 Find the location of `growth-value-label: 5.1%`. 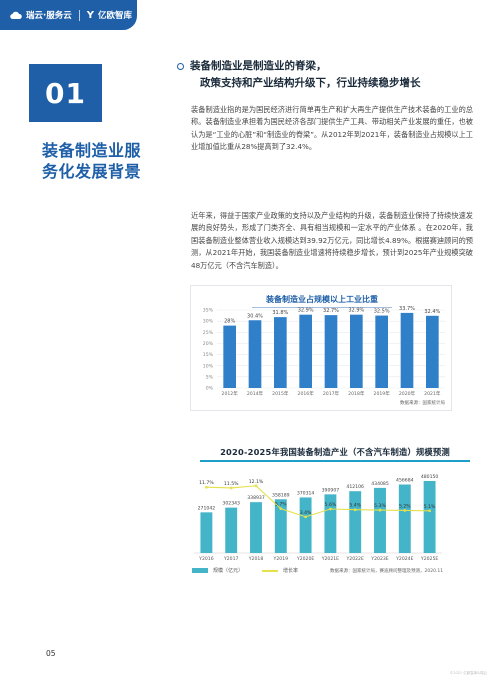

growth-value-label: 5.1% is located at coordinates (430, 507).